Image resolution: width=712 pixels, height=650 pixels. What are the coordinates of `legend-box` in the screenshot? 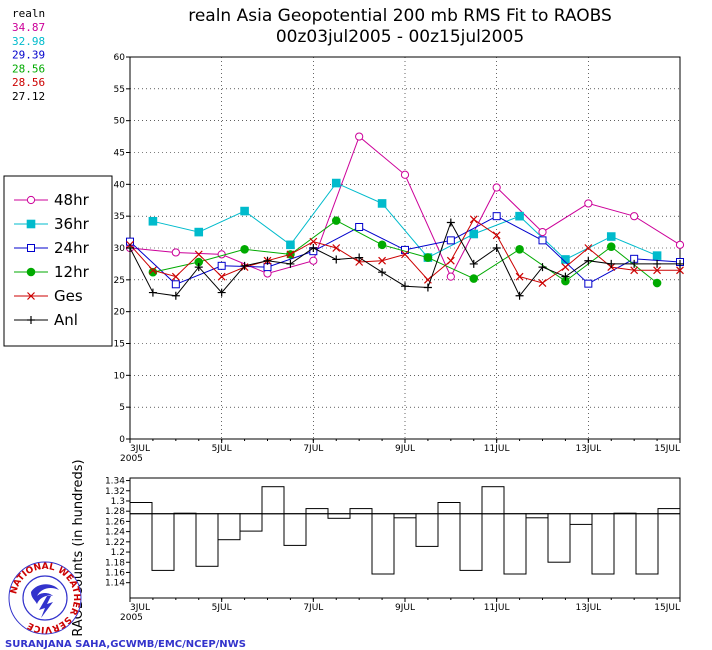 It's located at (58, 261).